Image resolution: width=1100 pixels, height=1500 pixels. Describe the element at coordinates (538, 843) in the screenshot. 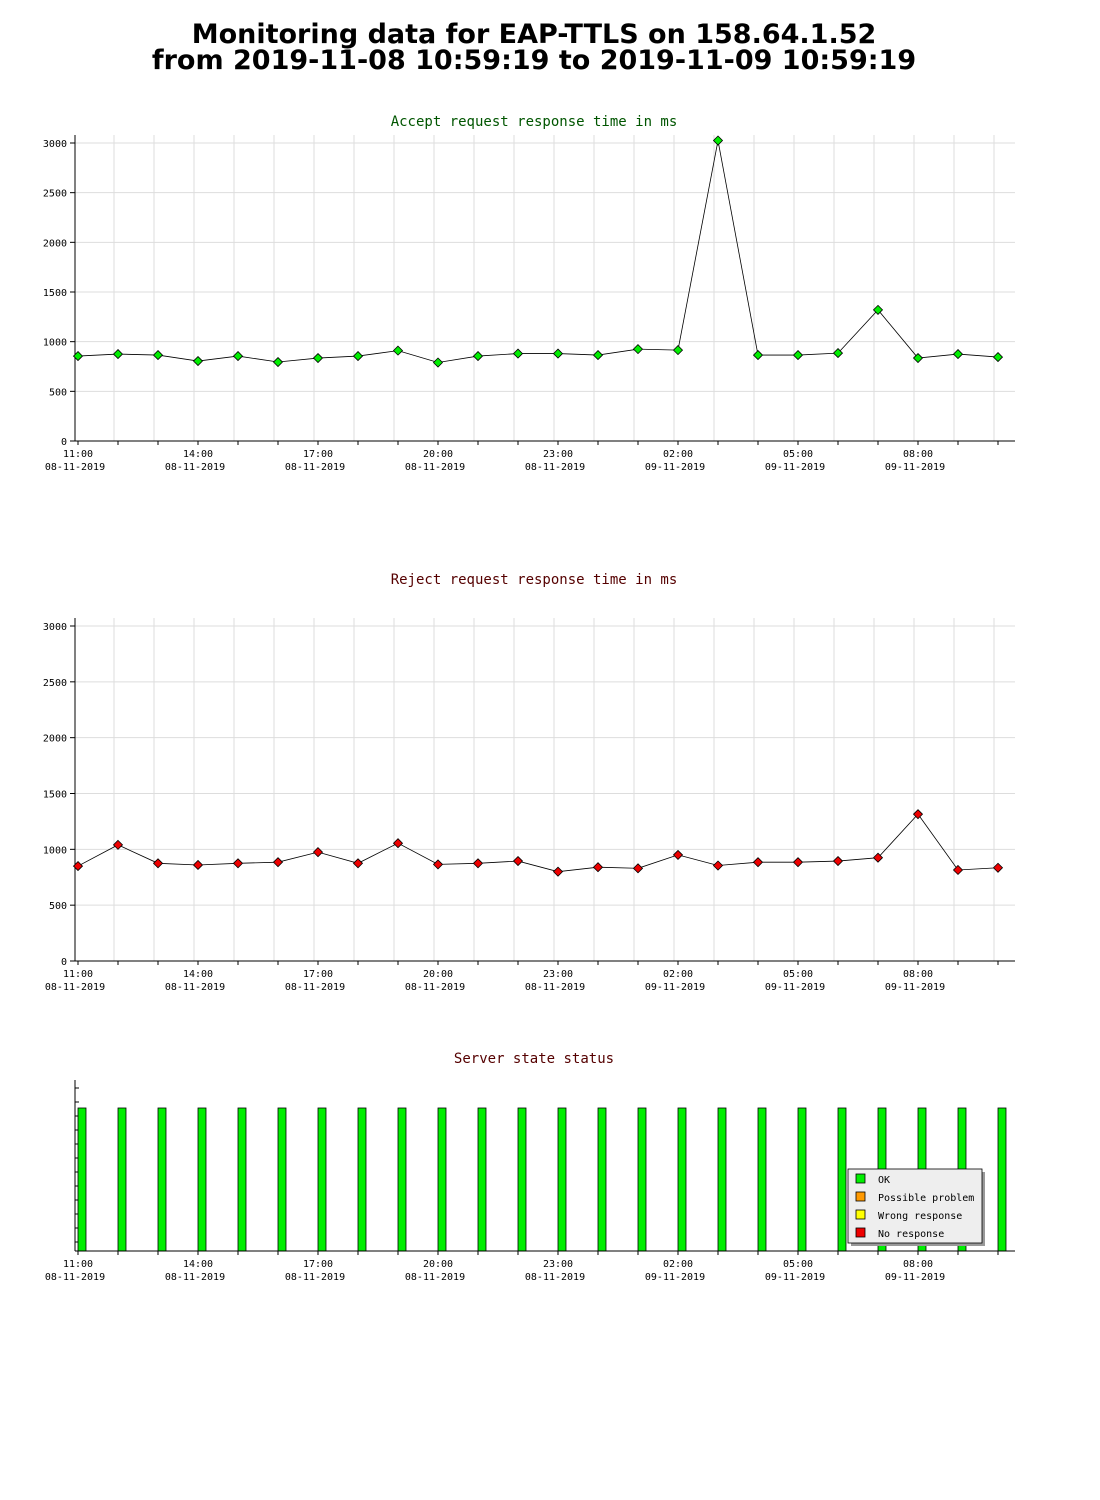

I see `reject-series-line` at that location.